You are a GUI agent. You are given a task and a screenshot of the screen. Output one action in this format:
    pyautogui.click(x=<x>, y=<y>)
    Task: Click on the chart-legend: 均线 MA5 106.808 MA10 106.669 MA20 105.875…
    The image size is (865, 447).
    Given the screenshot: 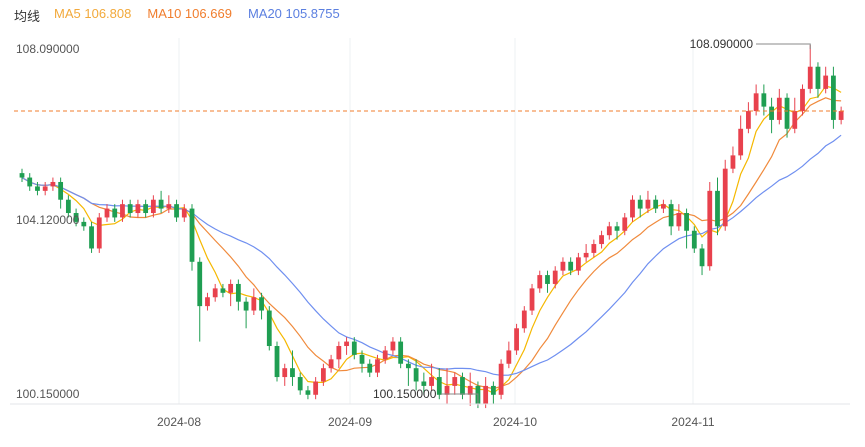 What is the action you would take?
    pyautogui.click(x=185, y=15)
    